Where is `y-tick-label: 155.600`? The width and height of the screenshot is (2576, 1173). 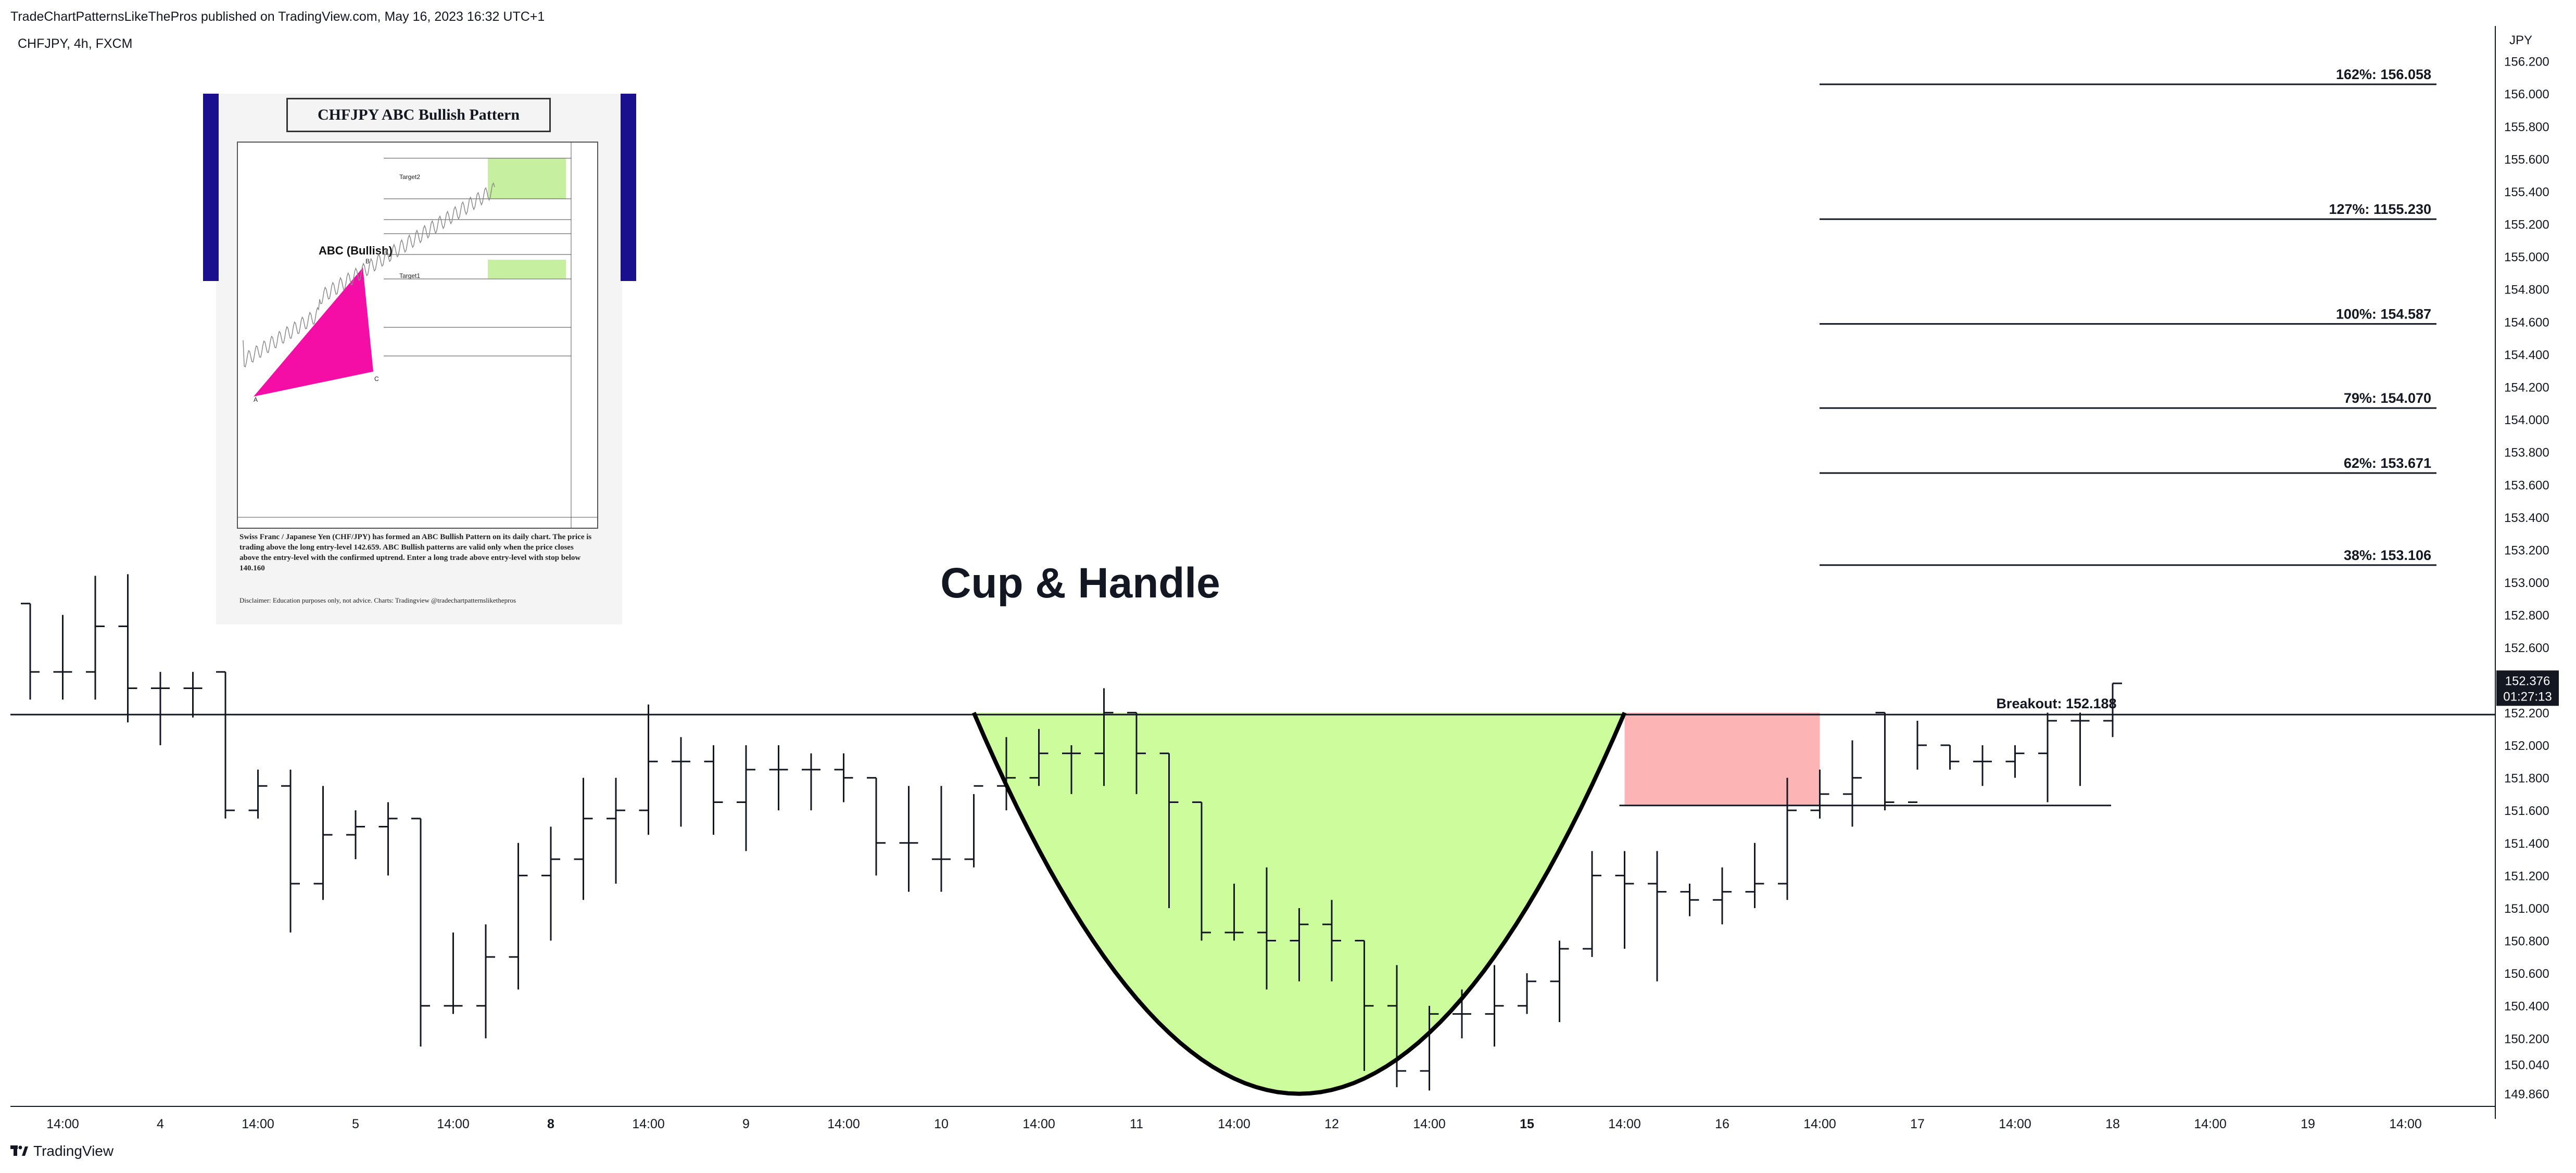
y-tick-label: 155.600 is located at coordinates (2526, 159).